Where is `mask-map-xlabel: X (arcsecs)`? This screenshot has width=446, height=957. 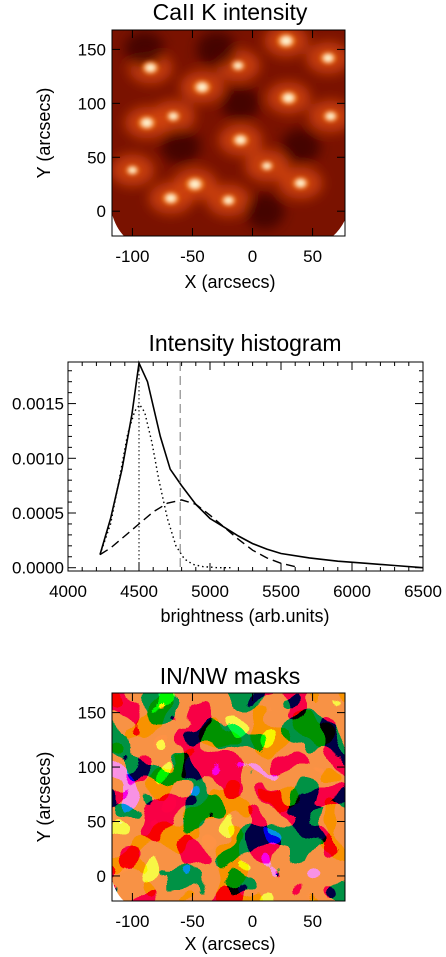 mask-map-xlabel: X (arcsecs) is located at coordinates (229, 944).